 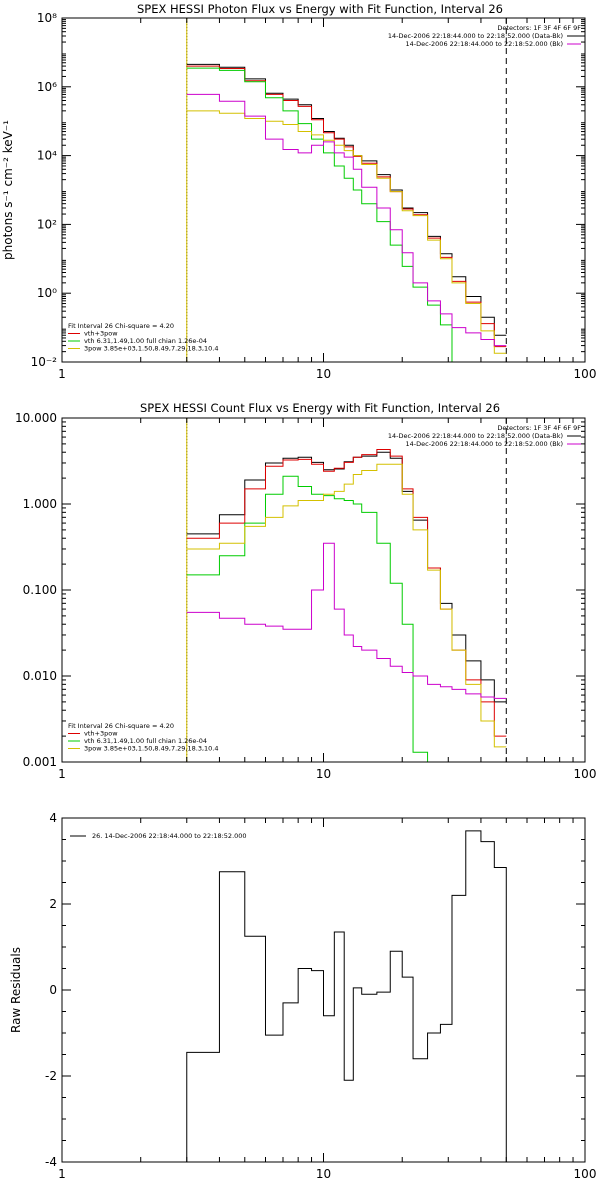 I want to click on y-tick-label: 0.010, so click(x=40, y=676).